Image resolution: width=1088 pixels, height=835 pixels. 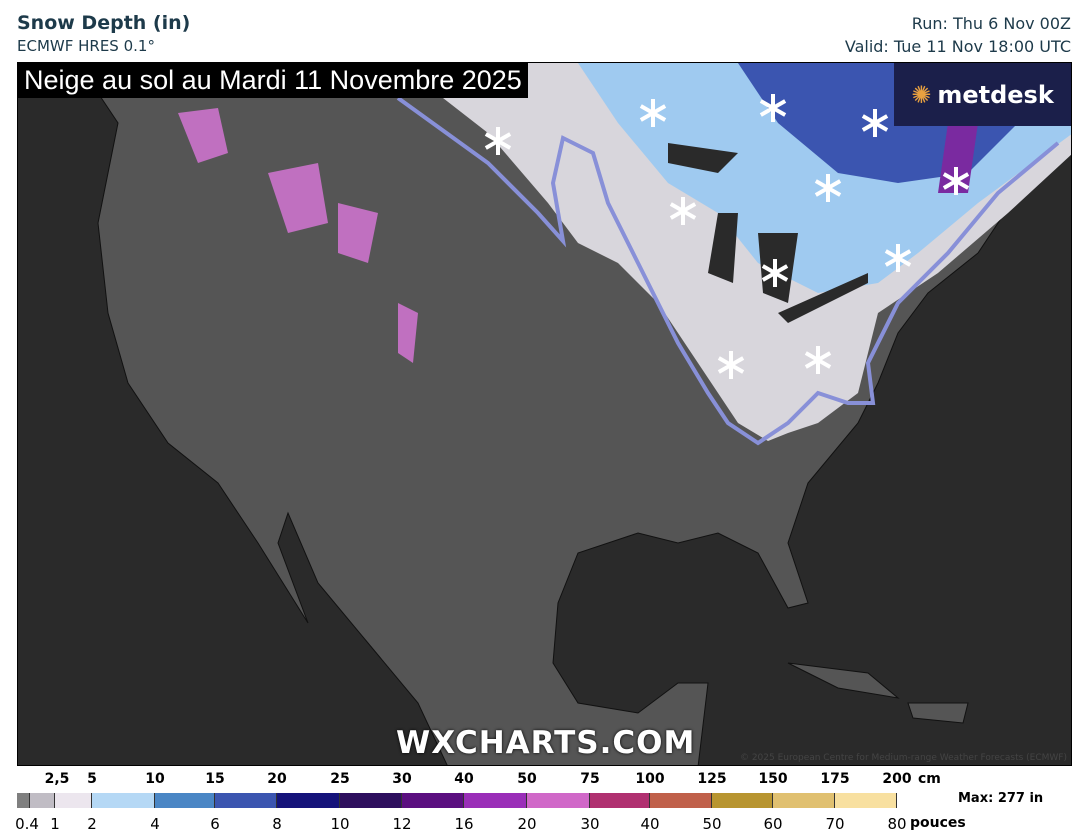 I want to click on legend-inch-label: 4, so click(x=155, y=824).